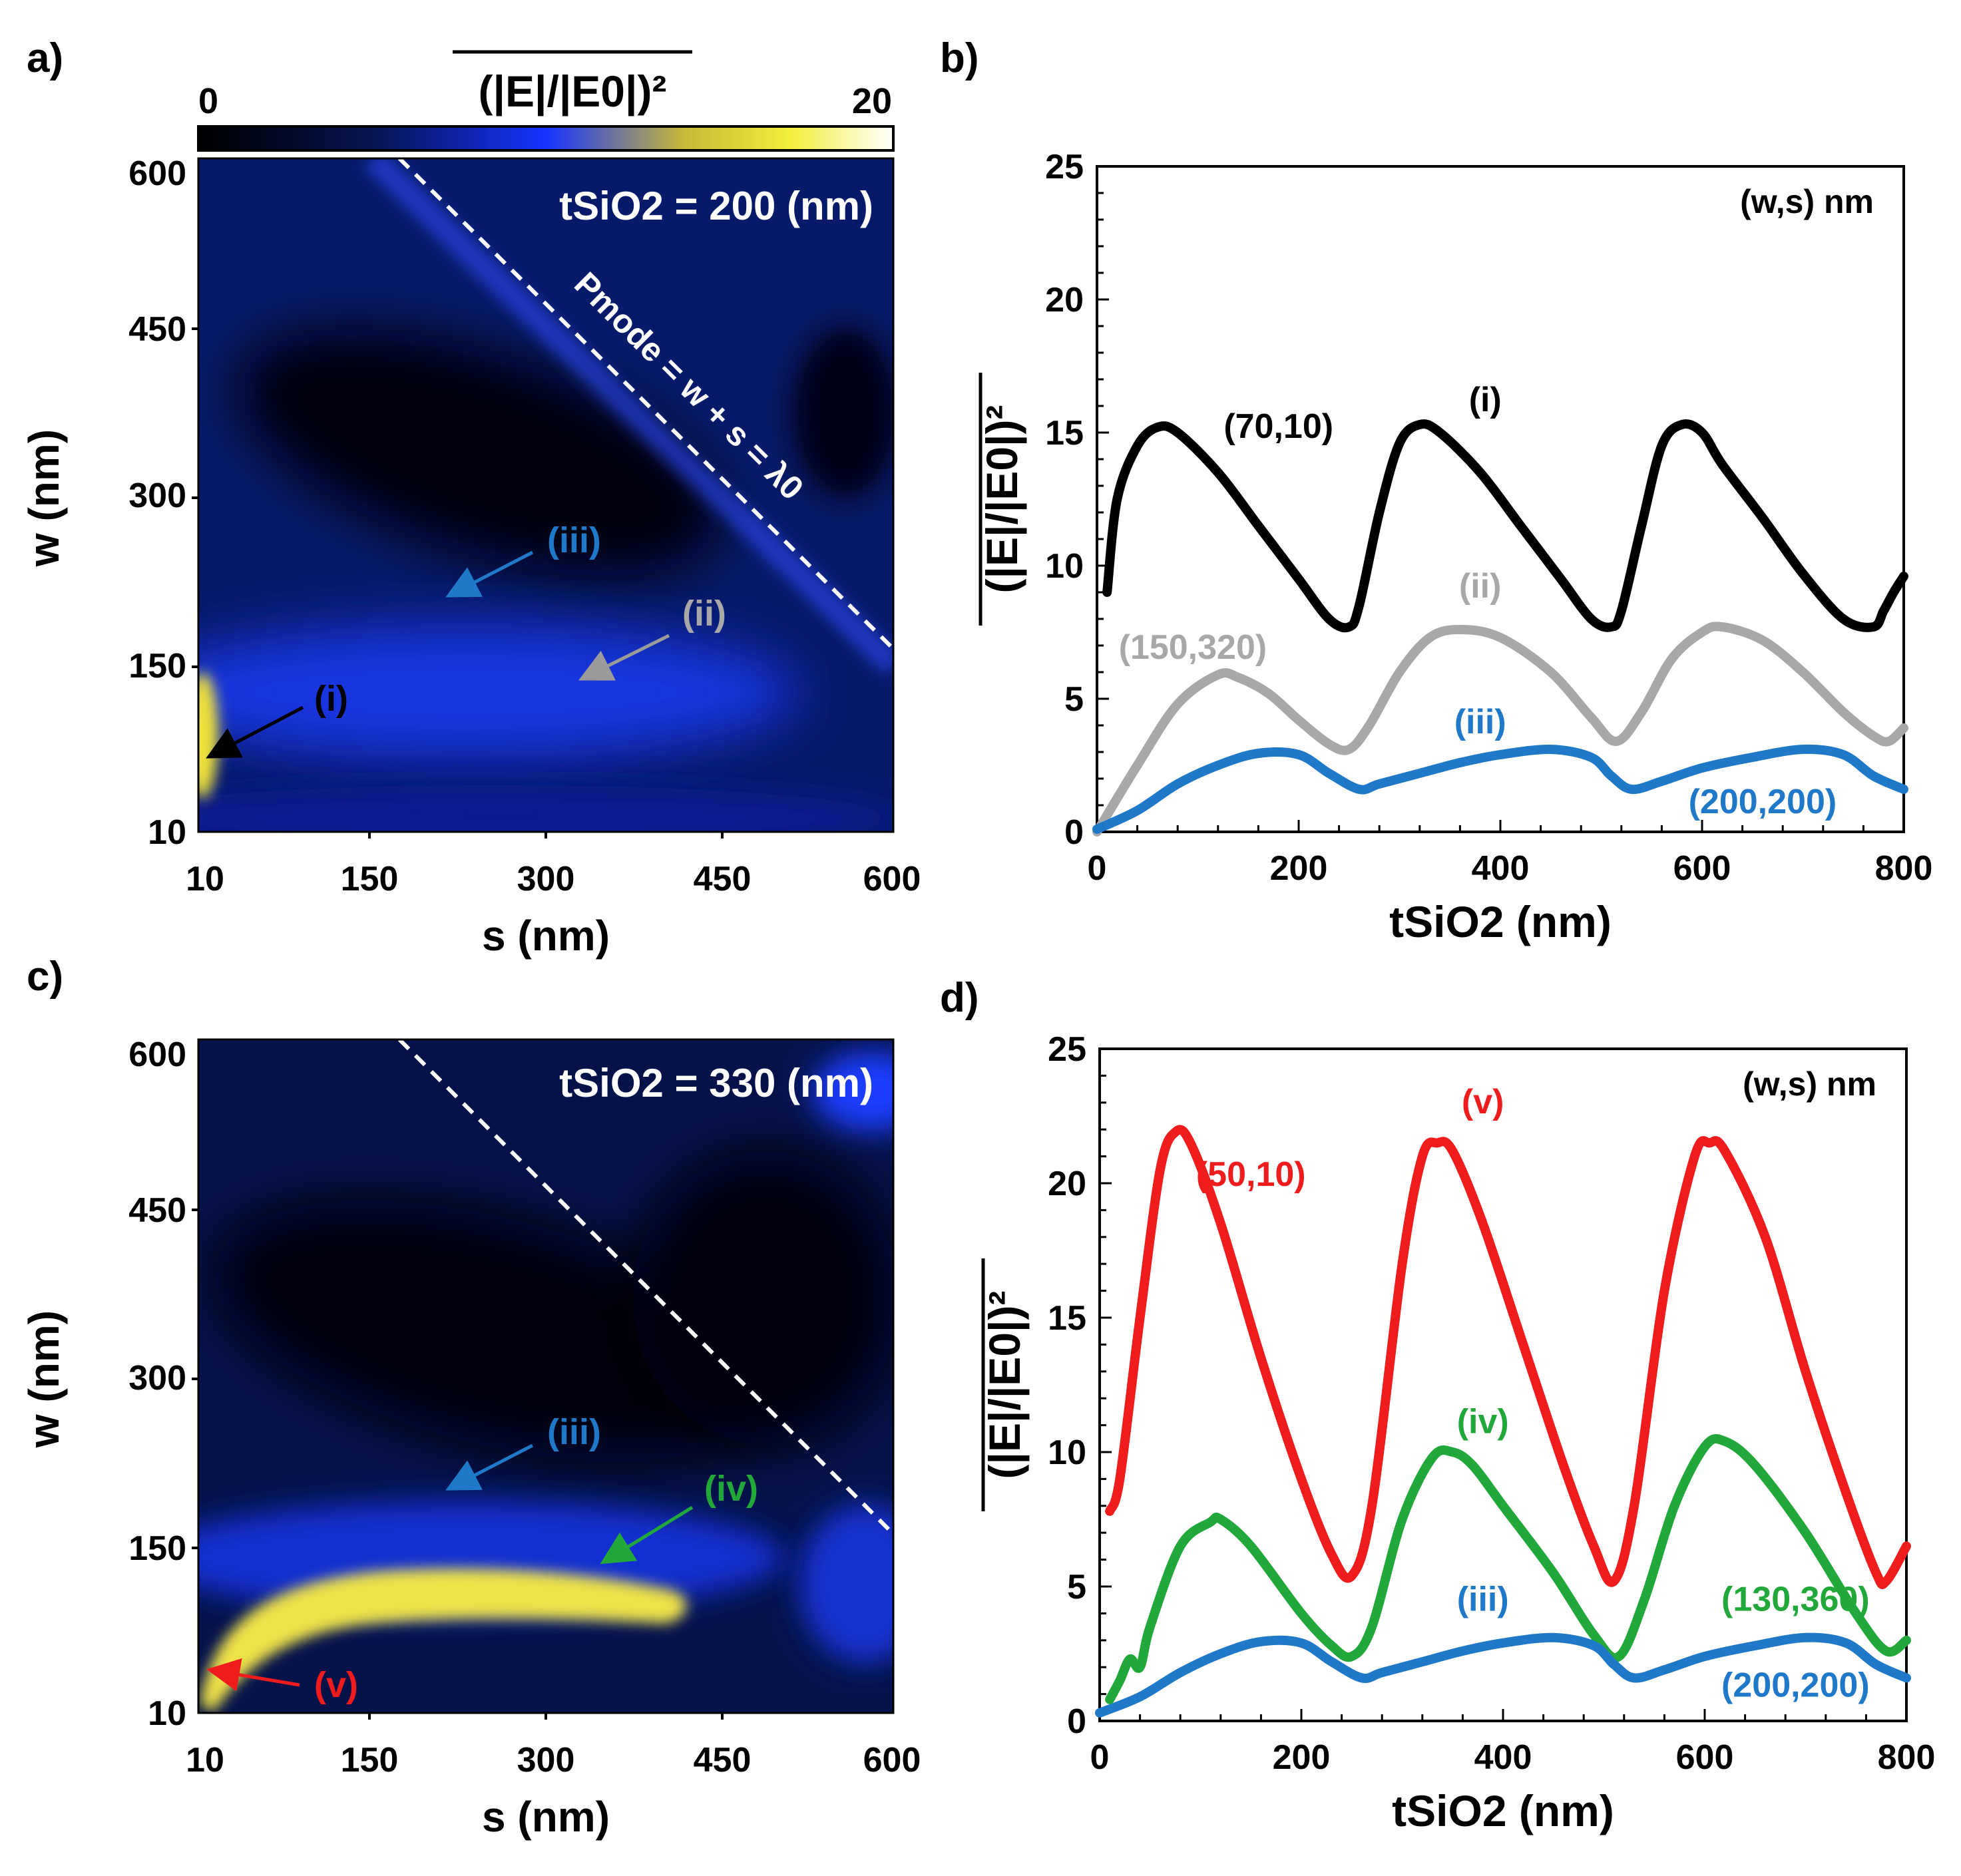  What do you see at coordinates (574, 540) in the screenshot?
I see `marker-a-iii-label: (iii)` at bounding box center [574, 540].